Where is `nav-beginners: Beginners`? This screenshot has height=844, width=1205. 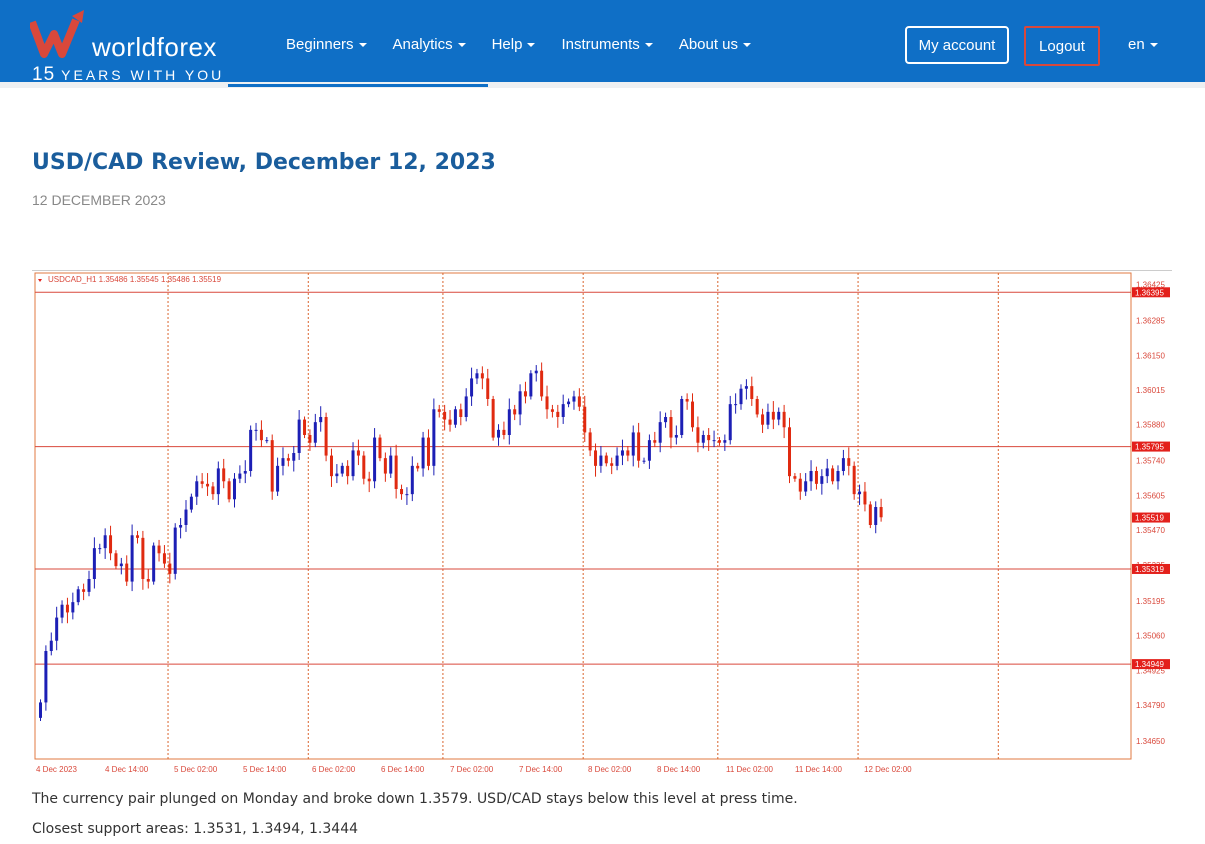
nav-beginners: Beginners is located at coordinates (326, 44).